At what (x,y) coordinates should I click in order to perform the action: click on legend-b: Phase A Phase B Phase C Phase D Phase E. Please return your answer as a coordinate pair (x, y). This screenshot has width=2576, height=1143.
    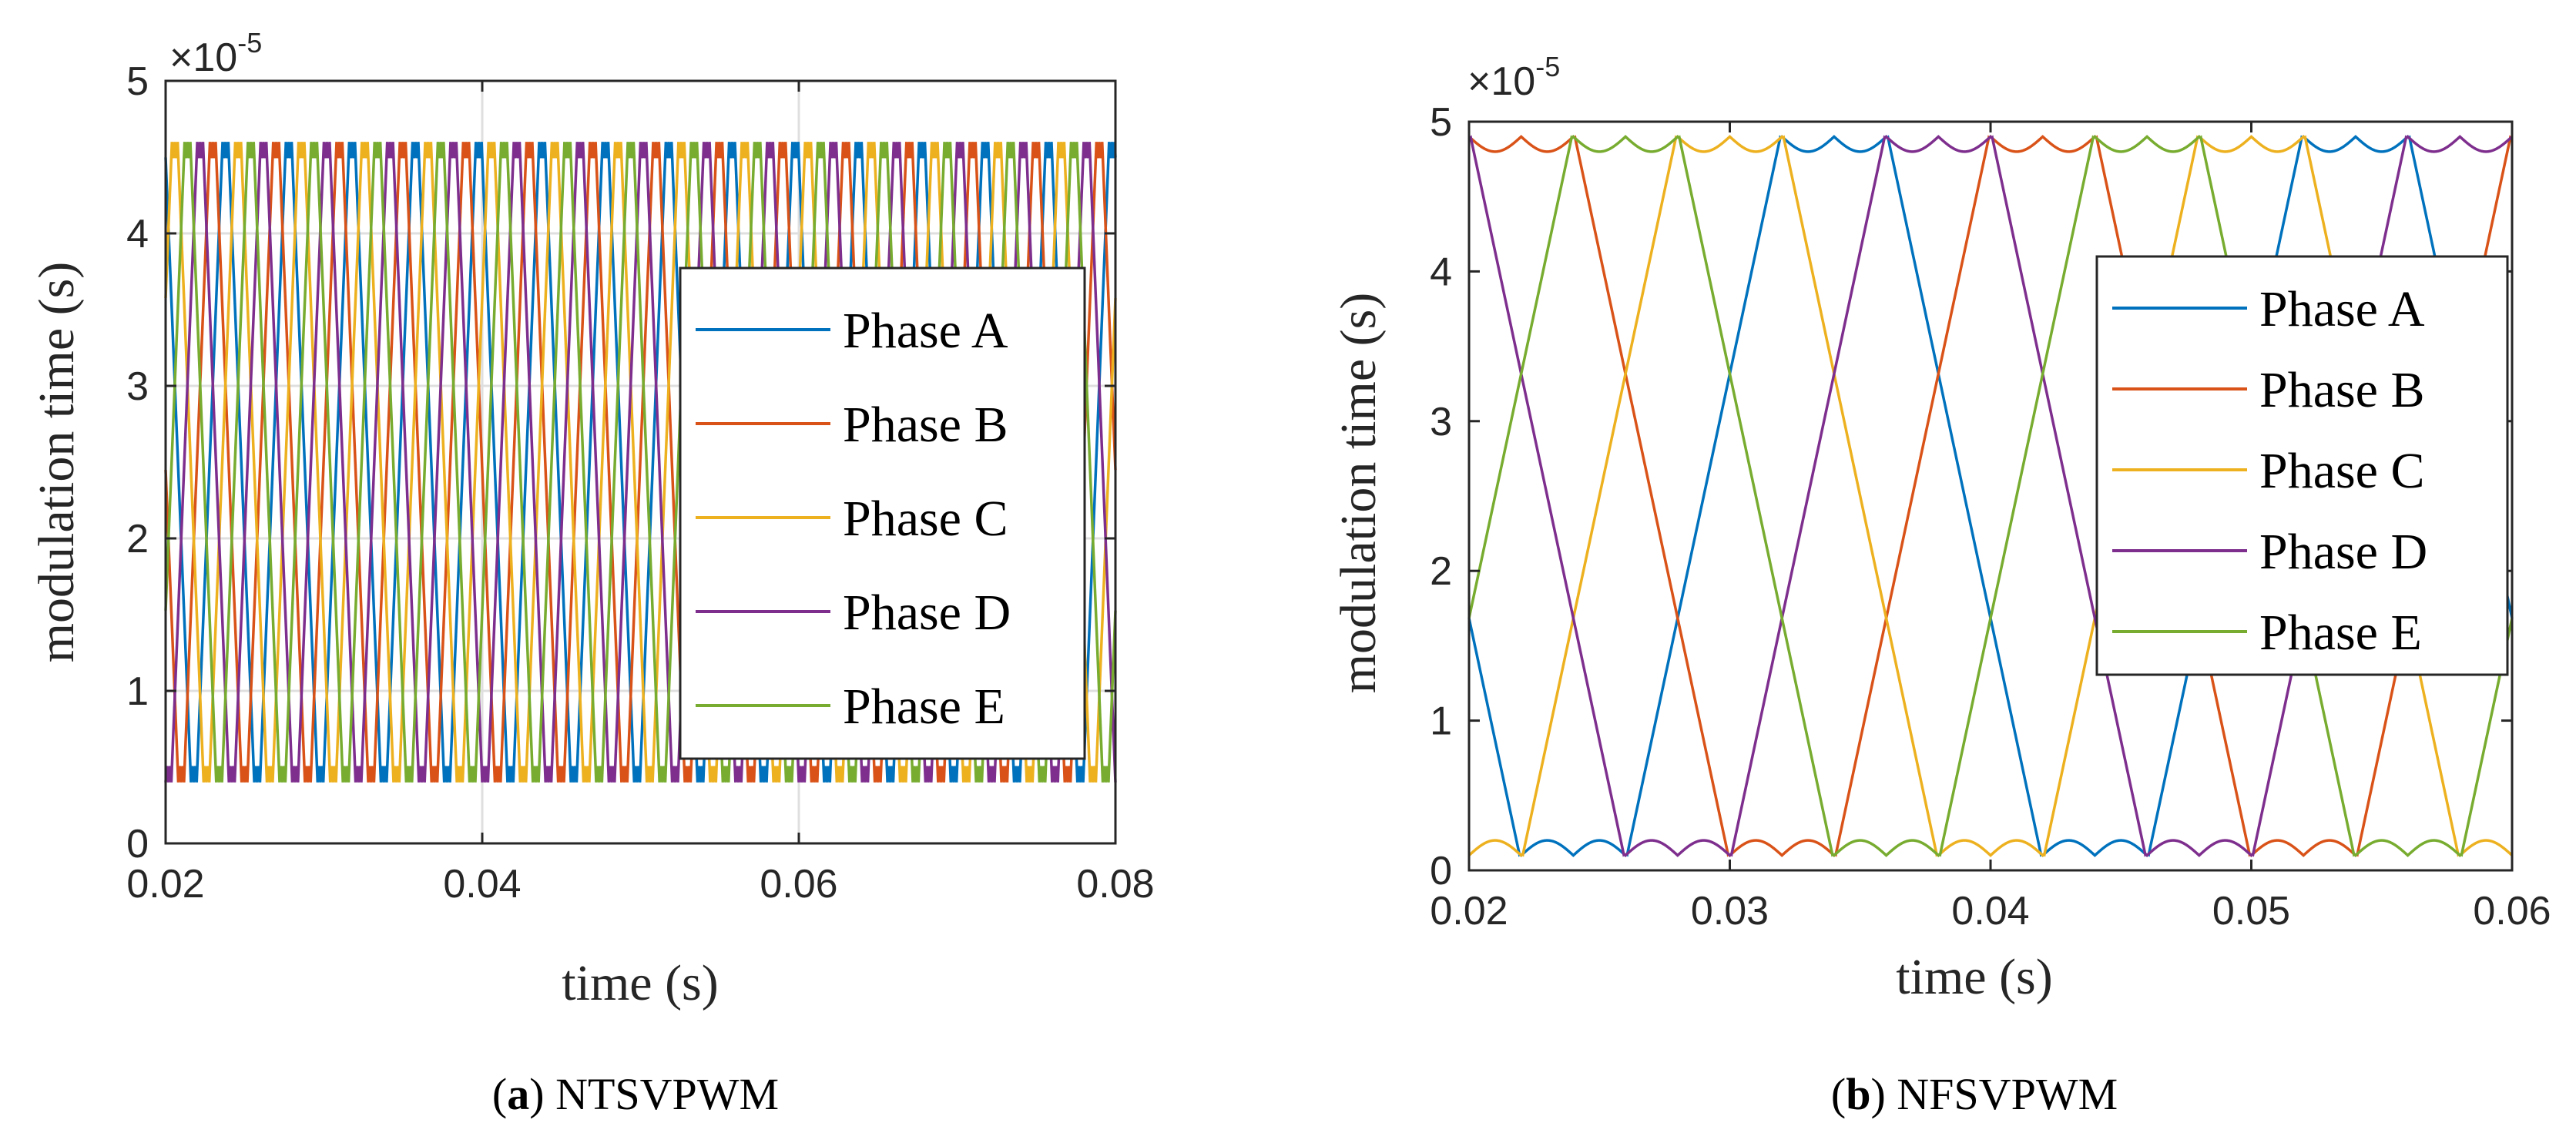
    Looking at the image, I should click on (2302, 465).